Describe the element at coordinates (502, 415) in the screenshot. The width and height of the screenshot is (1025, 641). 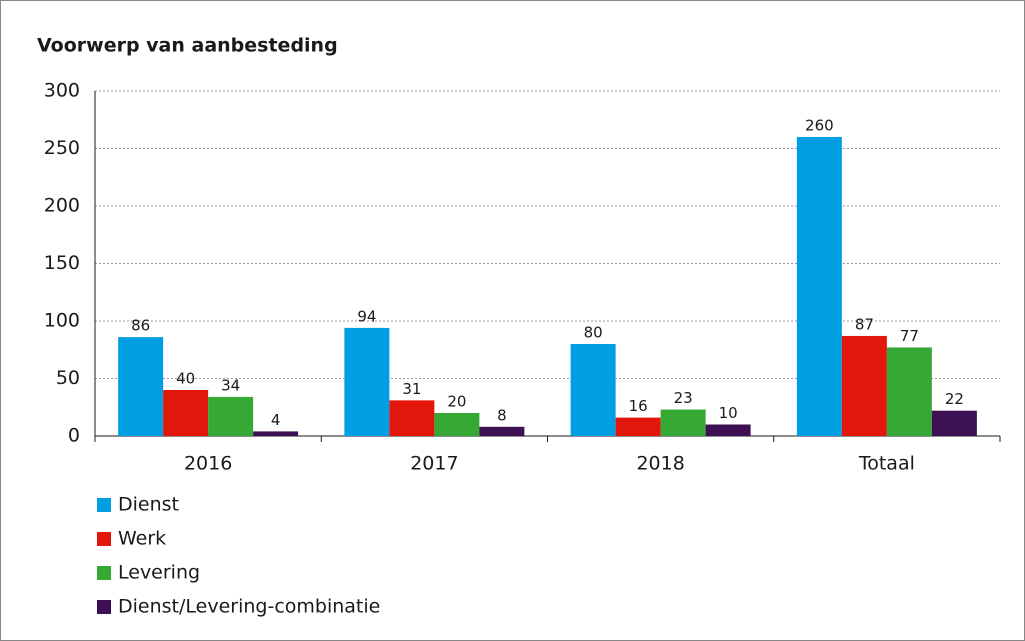
I see `value-label: 8` at that location.